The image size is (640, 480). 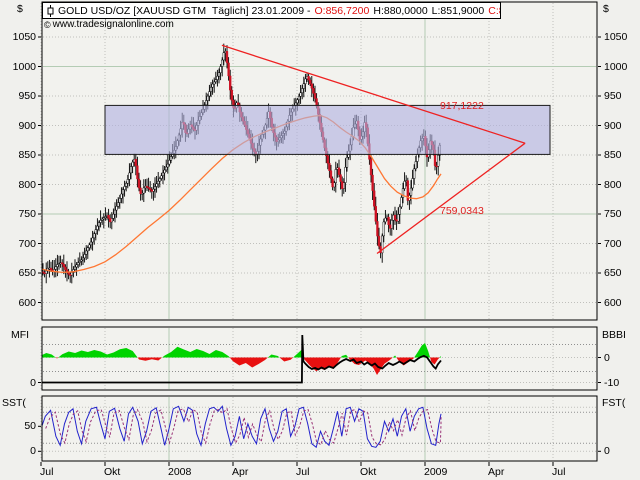 I want to click on mfi-axis-label-right: 0, so click(x=607, y=358).